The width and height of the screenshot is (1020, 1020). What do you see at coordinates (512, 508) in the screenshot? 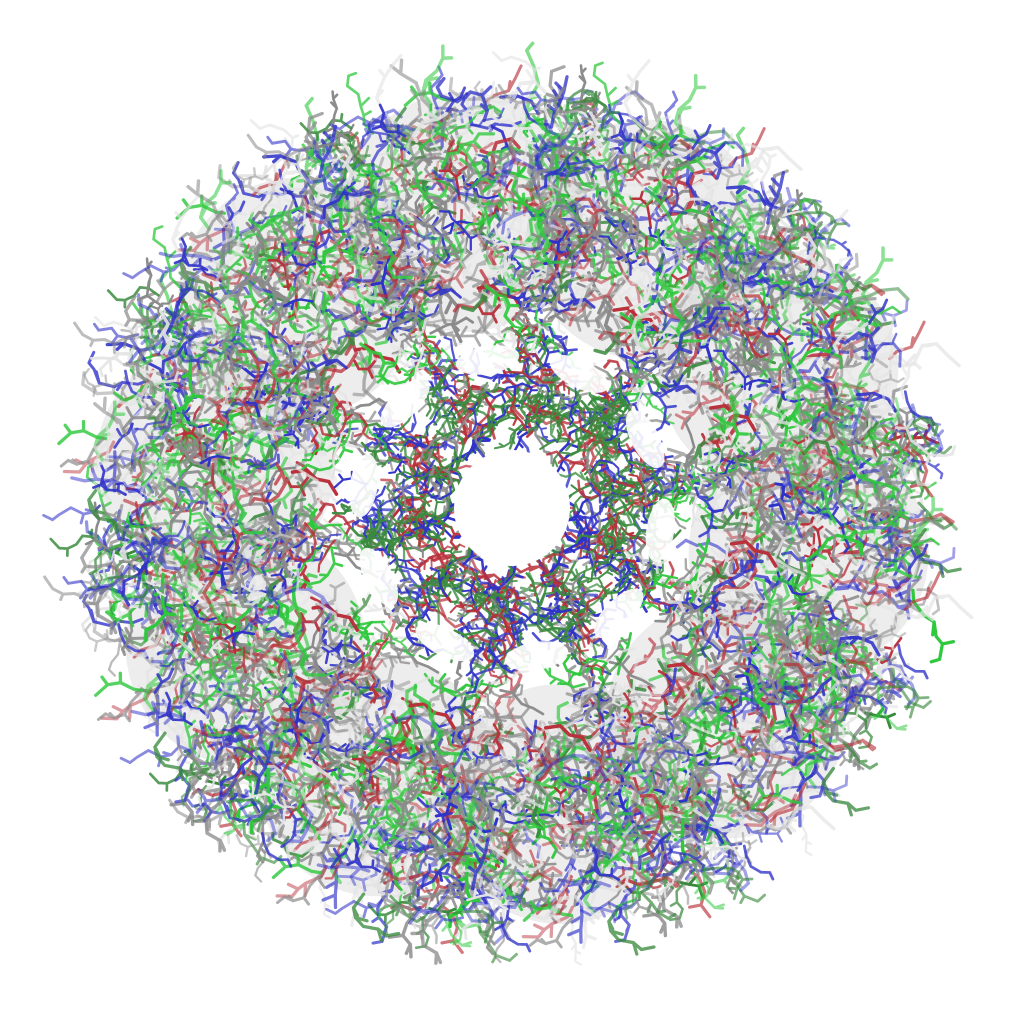
I see `central-pore` at bounding box center [512, 508].